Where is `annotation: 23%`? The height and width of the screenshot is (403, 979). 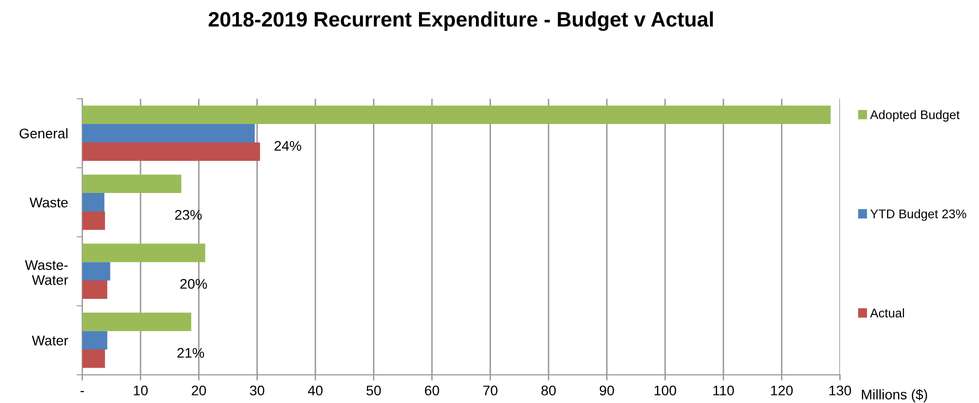
annotation: 23% is located at coordinates (188, 215).